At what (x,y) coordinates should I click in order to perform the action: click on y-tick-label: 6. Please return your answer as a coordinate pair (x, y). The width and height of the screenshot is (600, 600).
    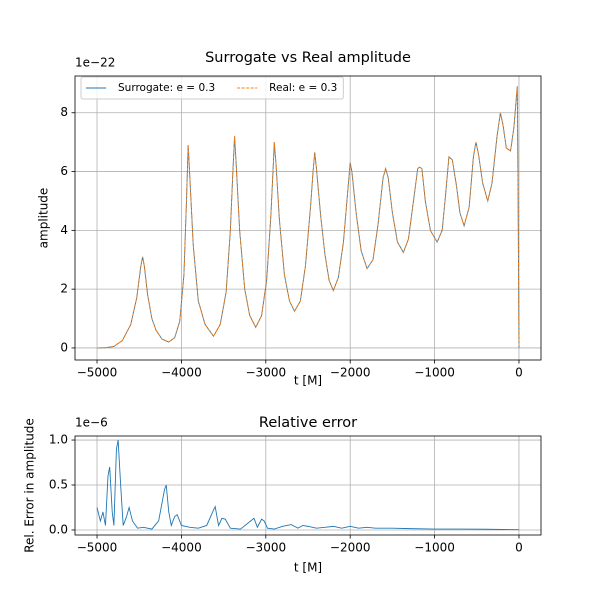
    Looking at the image, I should click on (64, 171).